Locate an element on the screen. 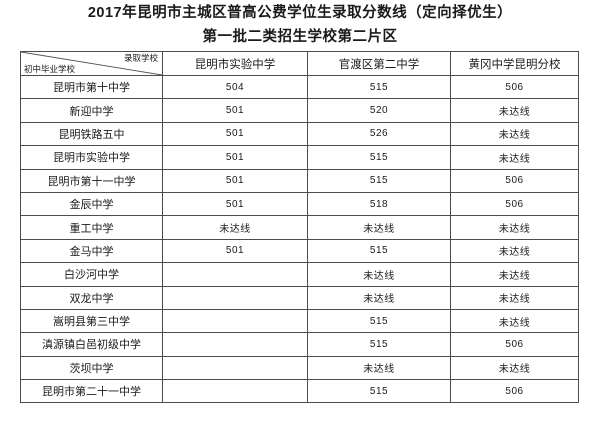 The width and height of the screenshot is (600, 422). score-cell: 504 is located at coordinates (235, 87).